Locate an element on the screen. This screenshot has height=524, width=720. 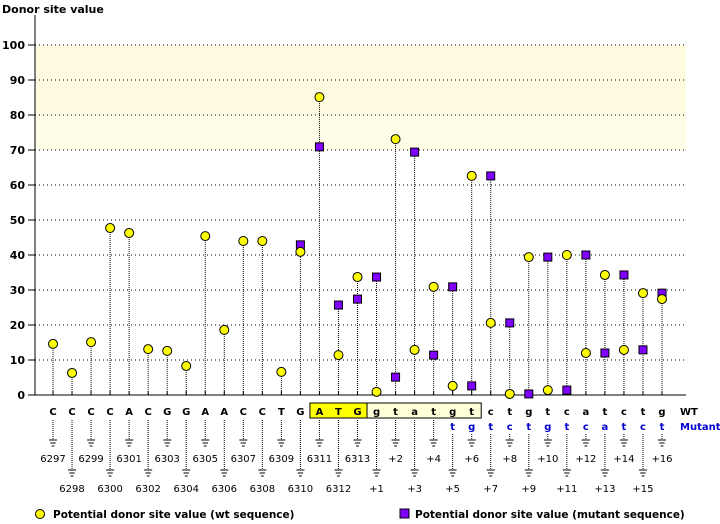
band-solid is located at coordinates (360, 80).